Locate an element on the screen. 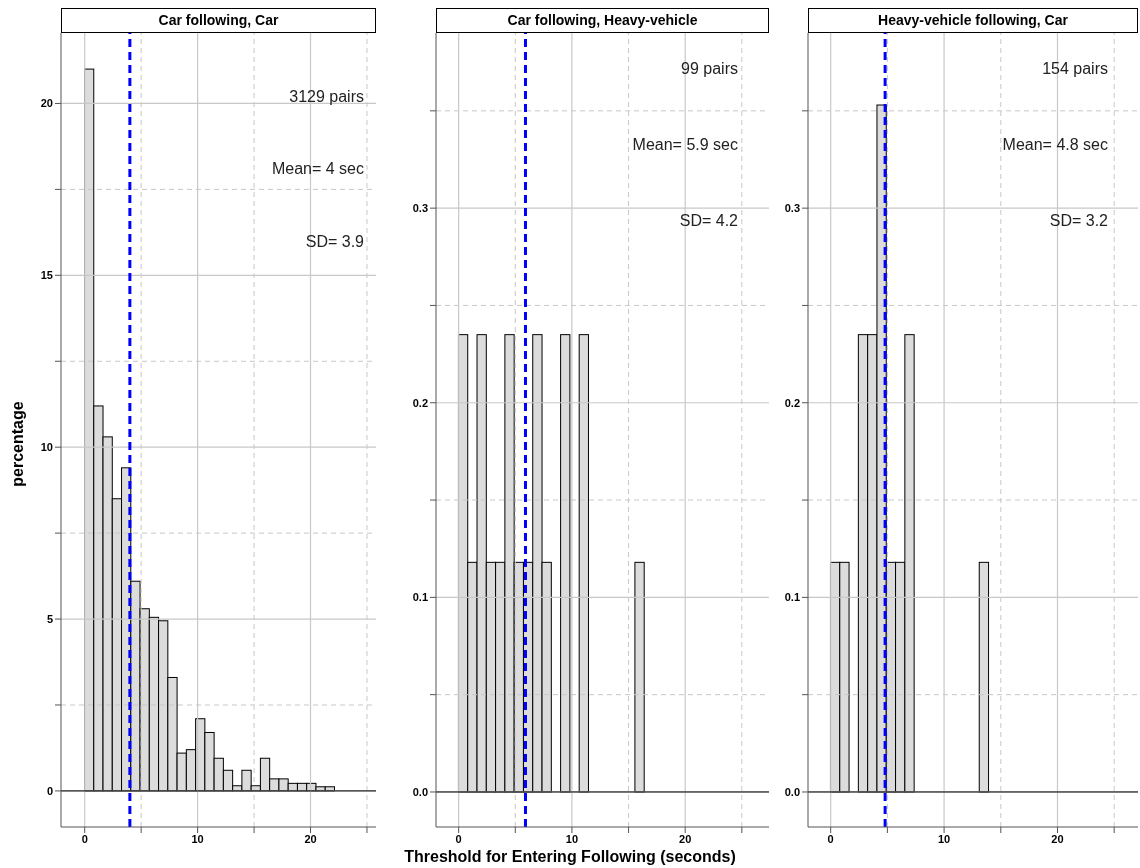  y-tick-label: 10 is located at coordinates (46, 447).